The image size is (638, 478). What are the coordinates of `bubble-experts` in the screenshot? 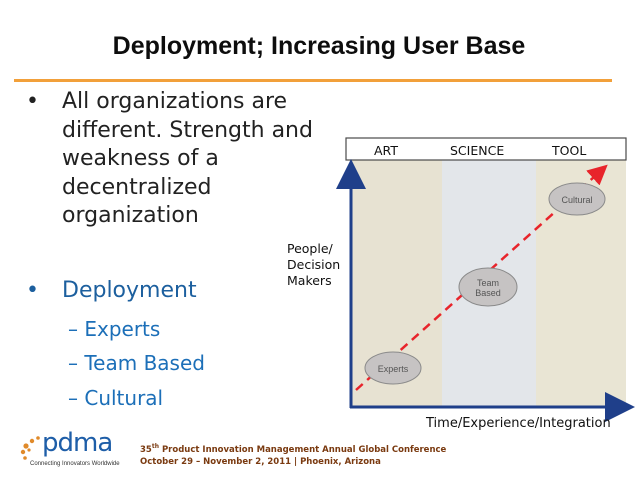 It's located at (393, 368).